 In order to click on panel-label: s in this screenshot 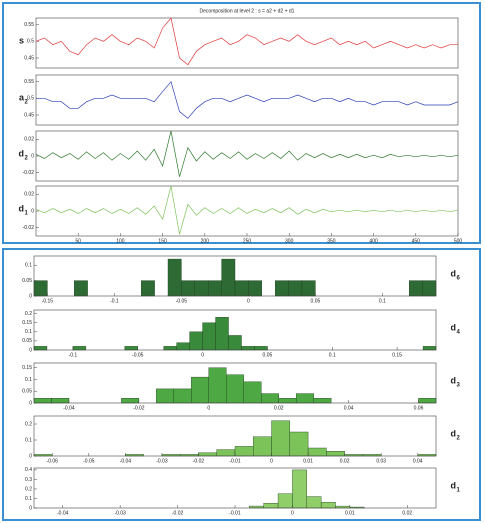, I will do `click(21, 40)`.